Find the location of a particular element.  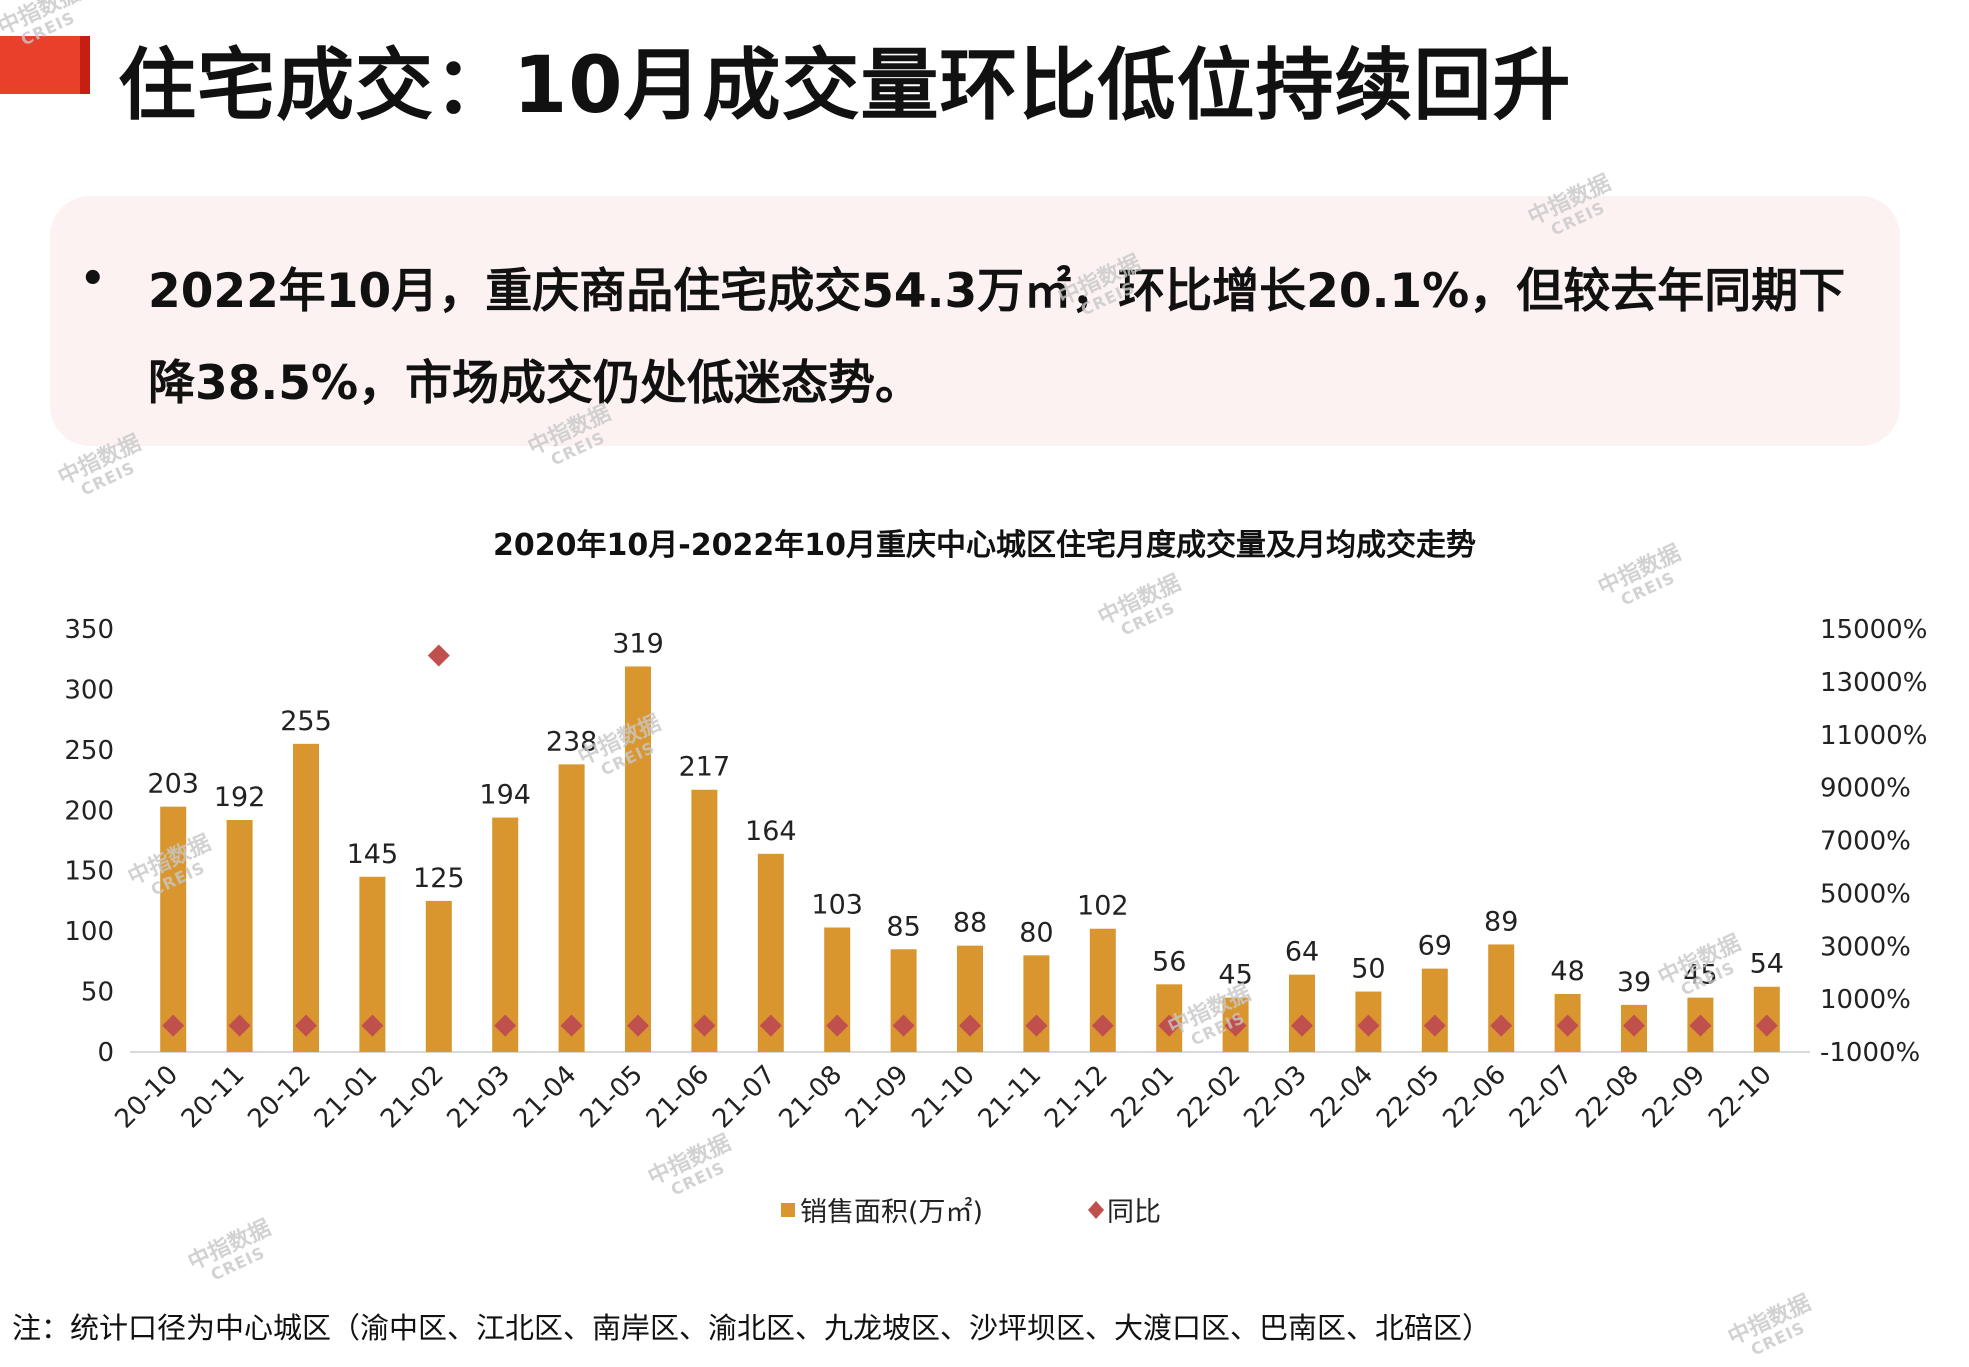

bar-value-label: 80 is located at coordinates (1036, 932).